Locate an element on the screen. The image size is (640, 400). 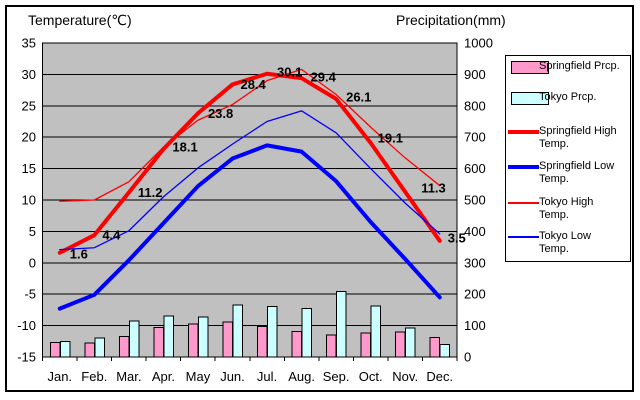
month-label: Oct. is located at coordinates (371, 376).